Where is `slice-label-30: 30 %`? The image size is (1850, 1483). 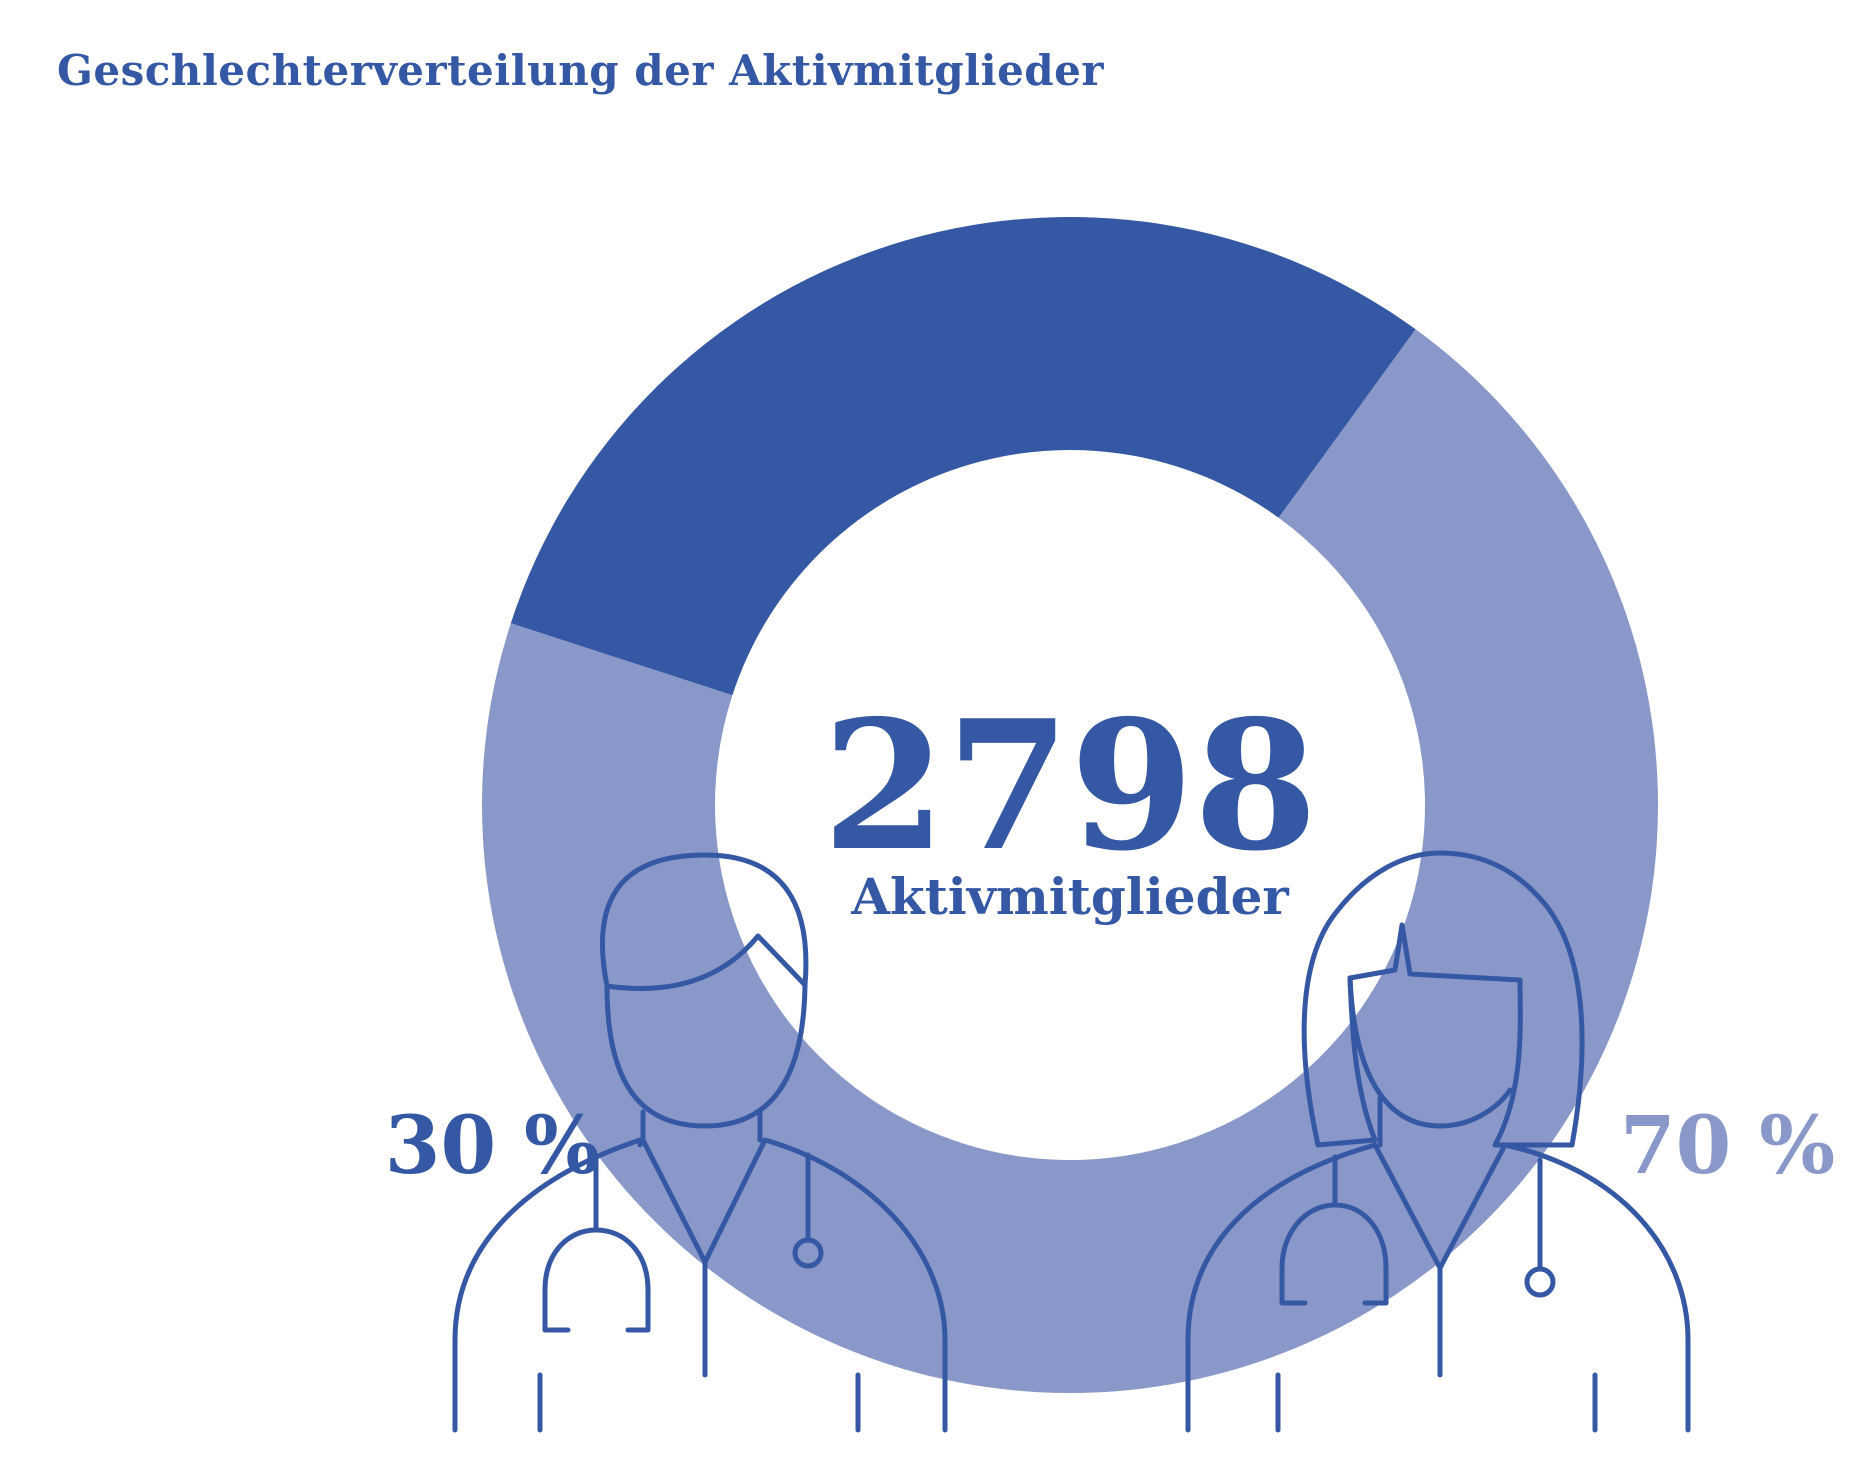
slice-label-30: 30 % is located at coordinates (492, 1145).